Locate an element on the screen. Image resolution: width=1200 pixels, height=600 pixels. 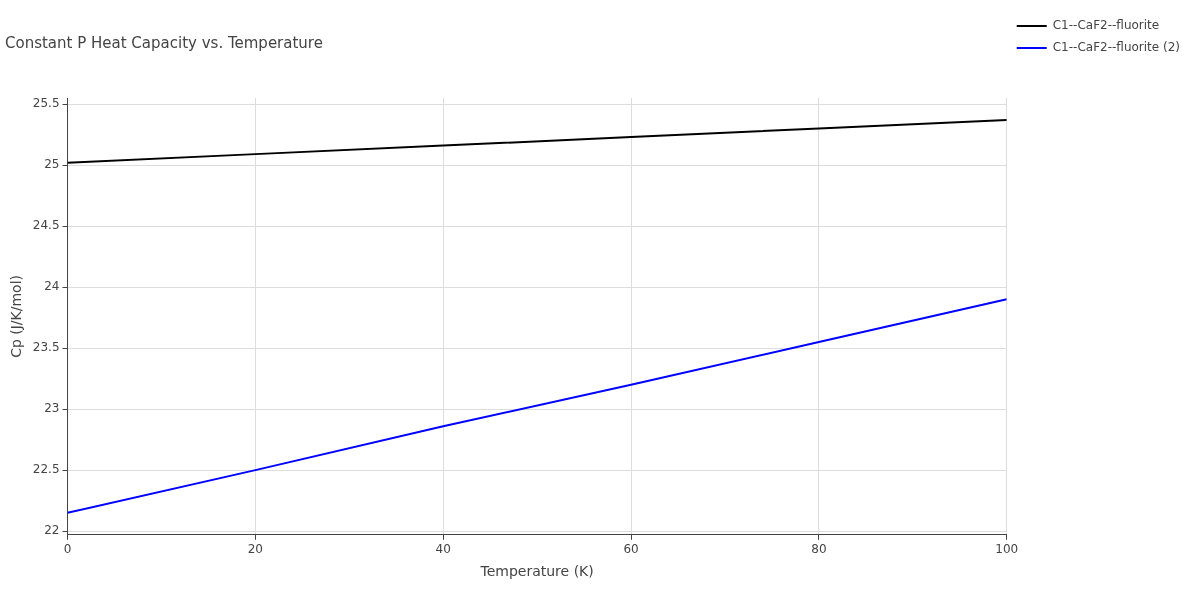
x-tick-label: 20 is located at coordinates (255, 549).